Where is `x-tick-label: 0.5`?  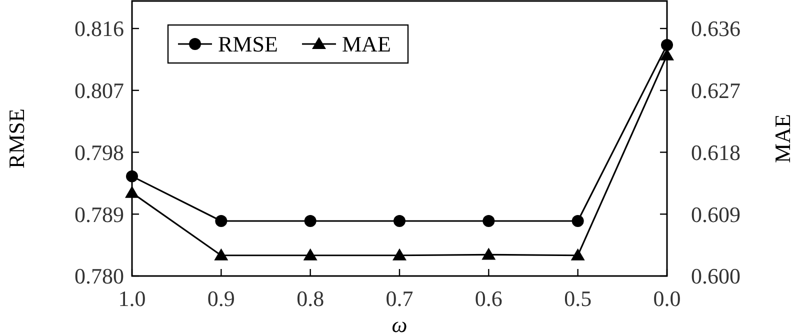 x-tick-label: 0.5 is located at coordinates (578, 298).